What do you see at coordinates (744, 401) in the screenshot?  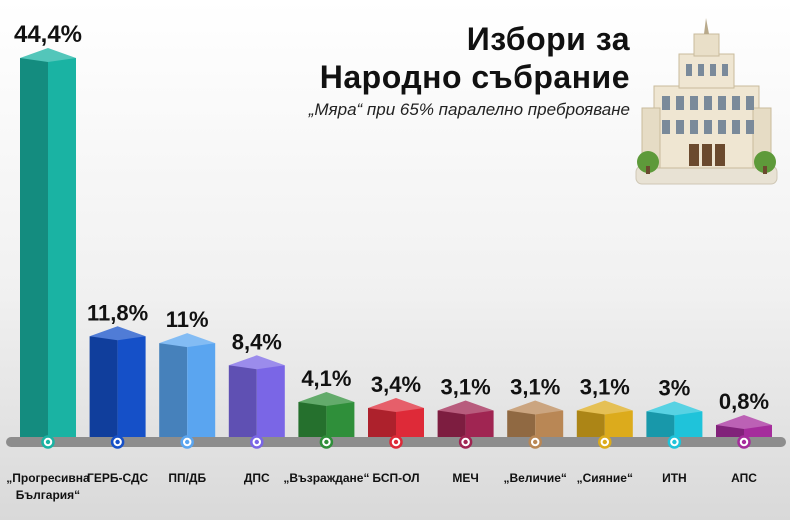 I see `bar-value-label: 0,8%` at bounding box center [744, 401].